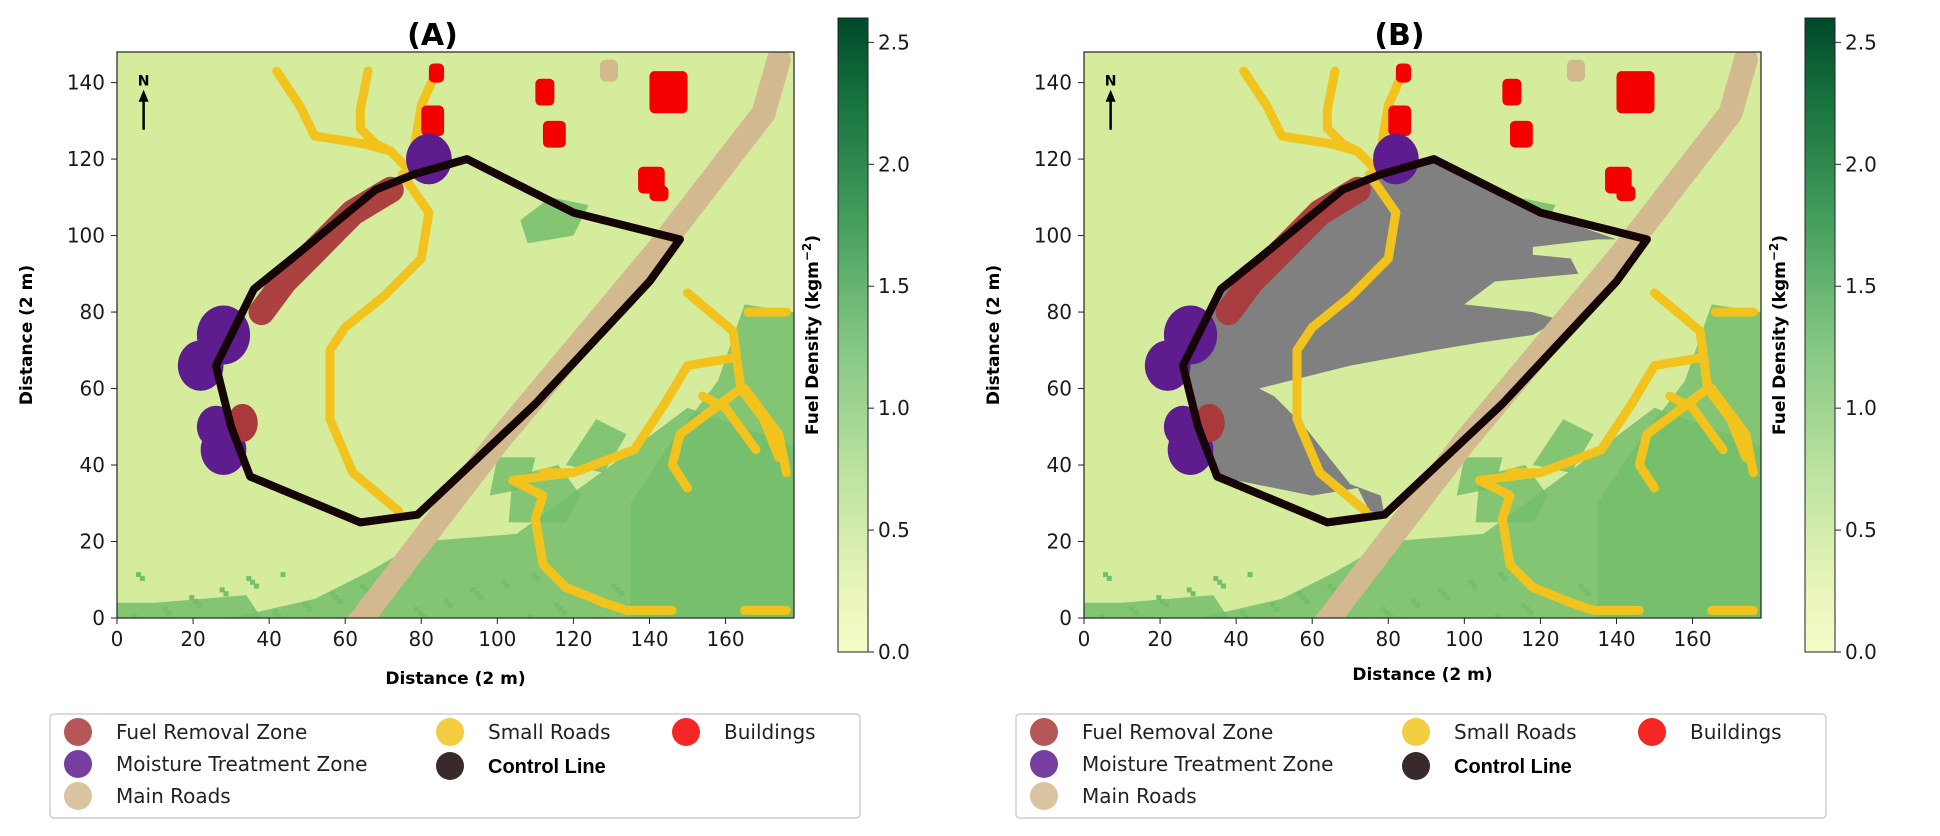 This screenshot has width=1940, height=836. What do you see at coordinates (86, 83) in the screenshot?
I see `y-tick-label: 140` at bounding box center [86, 83].